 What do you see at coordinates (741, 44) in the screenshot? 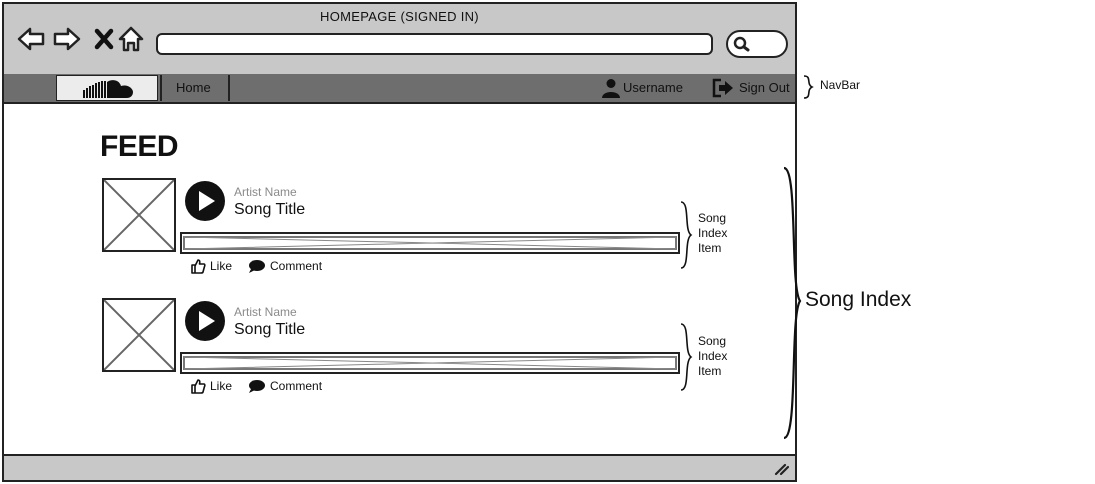
I see `search-icon` at bounding box center [741, 44].